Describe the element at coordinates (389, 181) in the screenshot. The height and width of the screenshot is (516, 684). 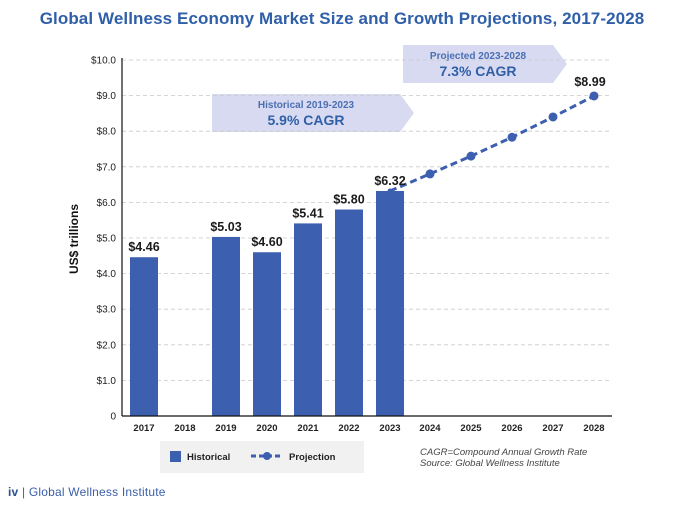
I see `data-label-2023: $6.32` at that location.